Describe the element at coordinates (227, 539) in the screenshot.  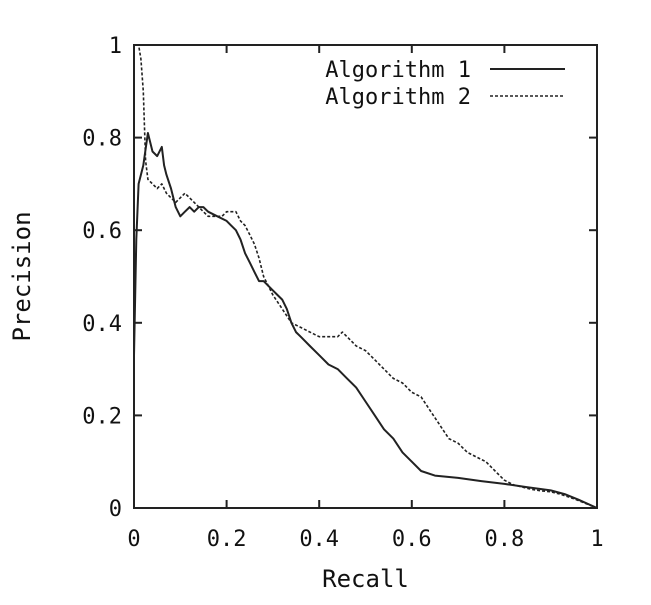
I see `x-tick-label: 0.2` at that location.